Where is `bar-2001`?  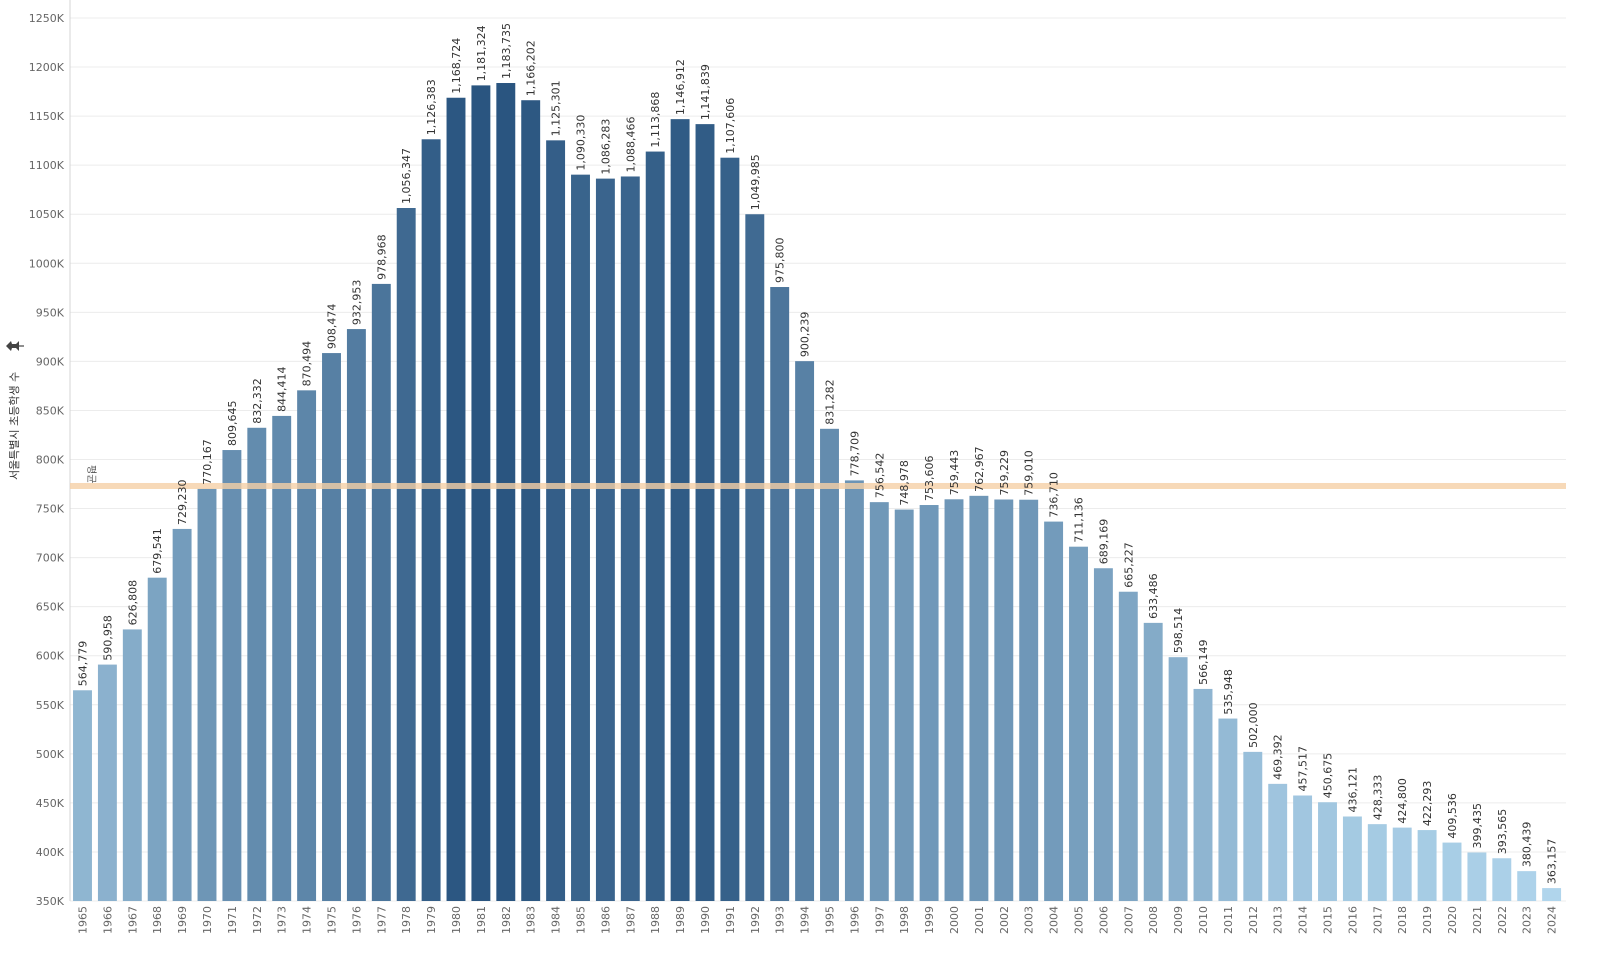 bar-2001 is located at coordinates (979, 698).